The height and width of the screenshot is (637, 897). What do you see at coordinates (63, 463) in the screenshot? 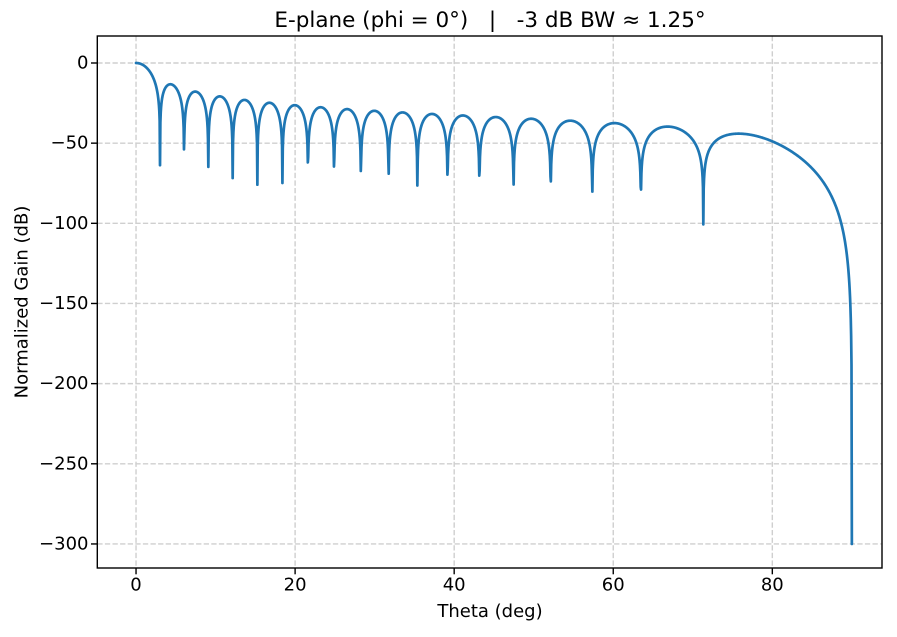
I see `y-tick-label: −250` at bounding box center [63, 463].